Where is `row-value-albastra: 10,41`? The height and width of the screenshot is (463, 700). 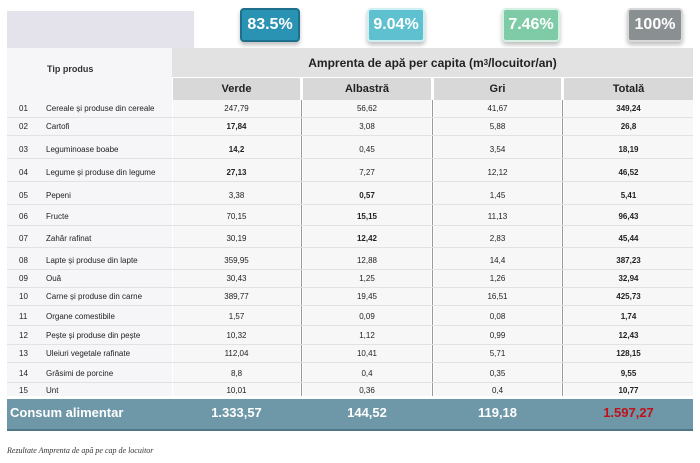
row-value-albastra: 10,41 is located at coordinates (367, 353).